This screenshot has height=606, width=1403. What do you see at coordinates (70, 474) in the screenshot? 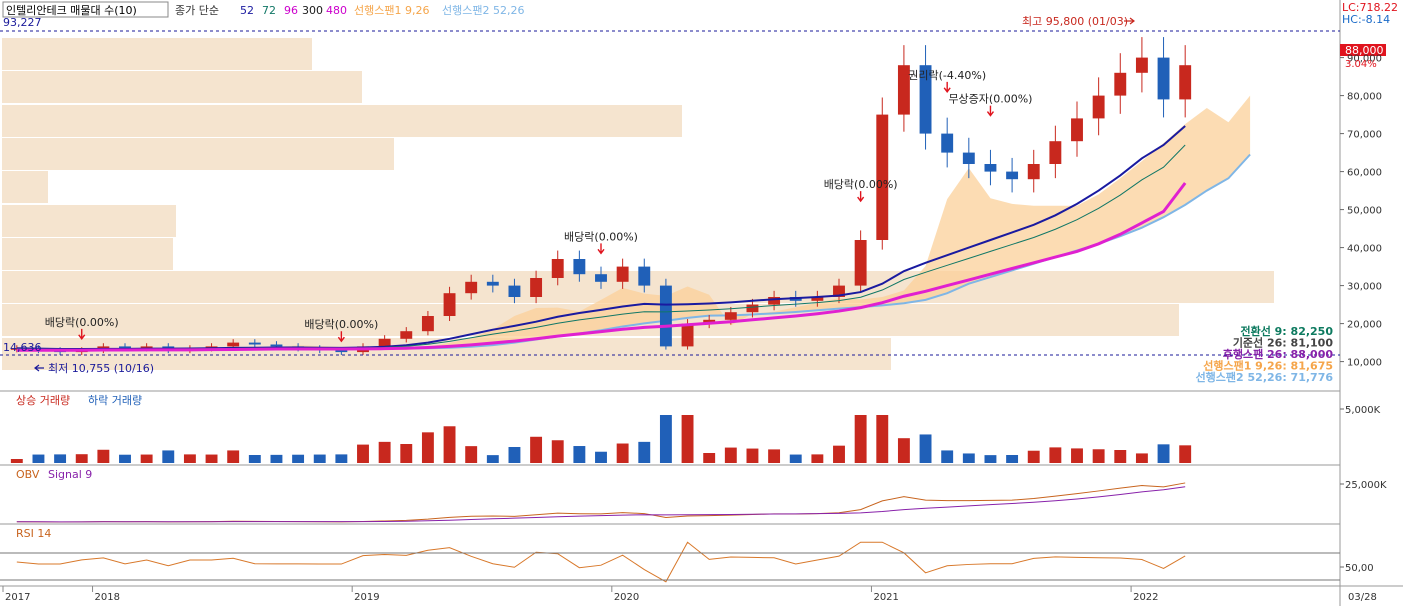
I see `obv-signal-label: Signal 9` at bounding box center [70, 474].